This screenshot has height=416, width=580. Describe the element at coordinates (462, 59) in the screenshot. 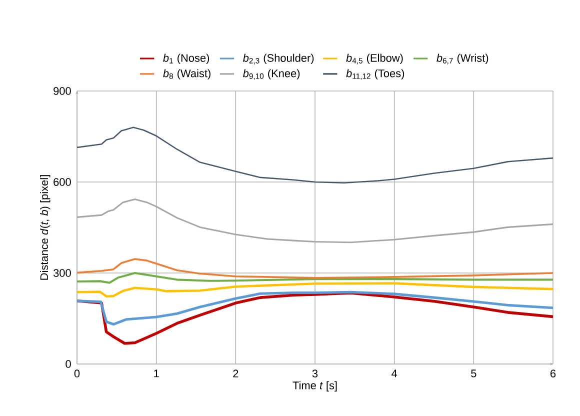

I see `legend-label: b$_{6,7}$ (Wrist)` at that location.